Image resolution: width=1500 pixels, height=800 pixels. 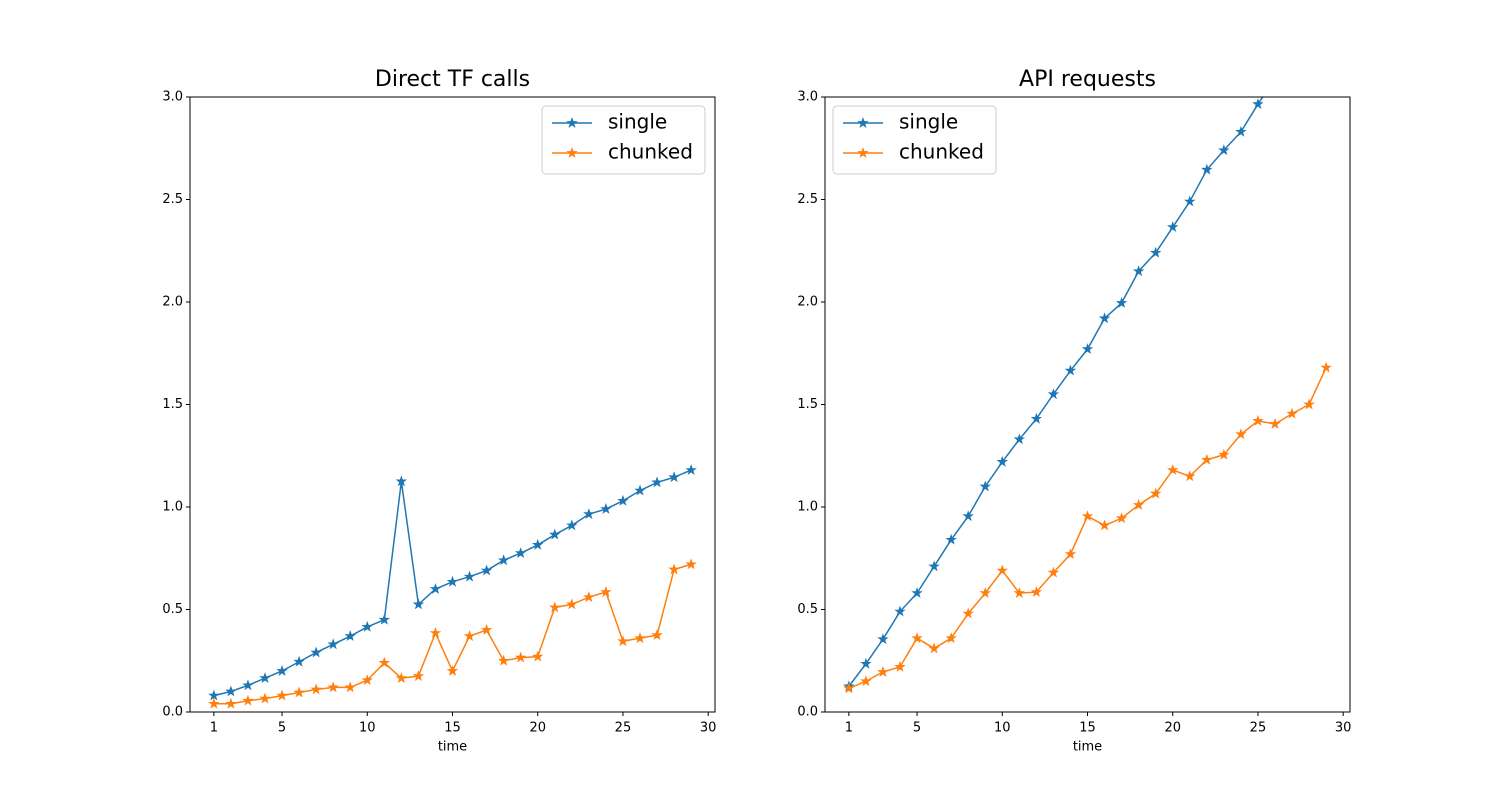 I want to click on y-tick-label: 3.0, so click(x=807, y=97).